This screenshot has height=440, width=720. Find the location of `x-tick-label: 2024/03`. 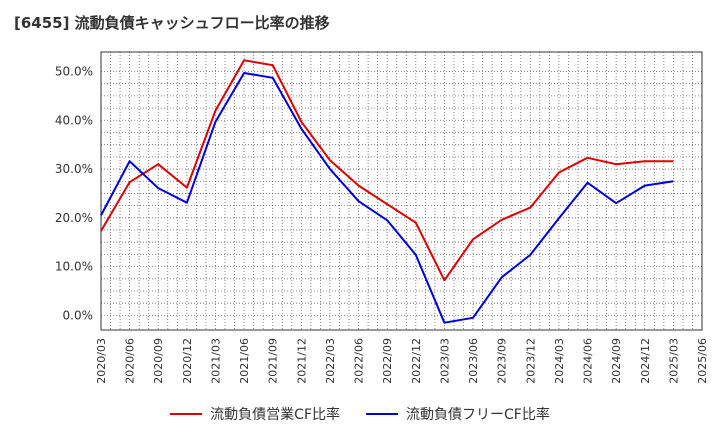

x-tick-label: 2024/03 is located at coordinates (559, 361).